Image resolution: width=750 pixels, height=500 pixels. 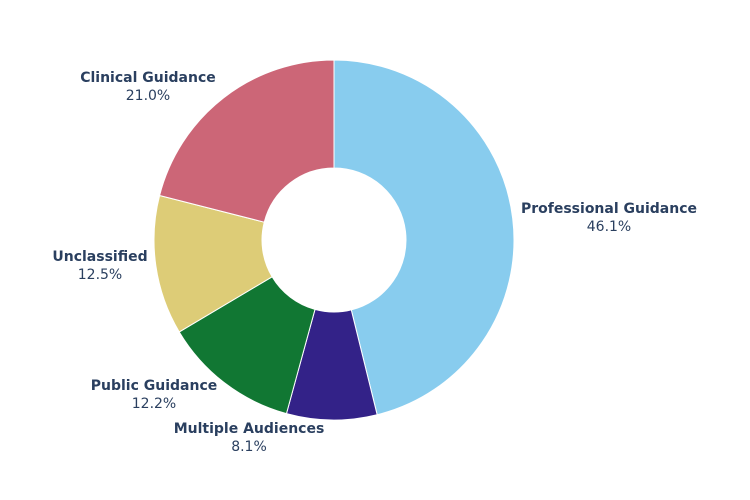 What do you see at coordinates (148, 78) in the screenshot?
I see `label-name-clinical-guidance: Clinical Guidance` at bounding box center [148, 78].